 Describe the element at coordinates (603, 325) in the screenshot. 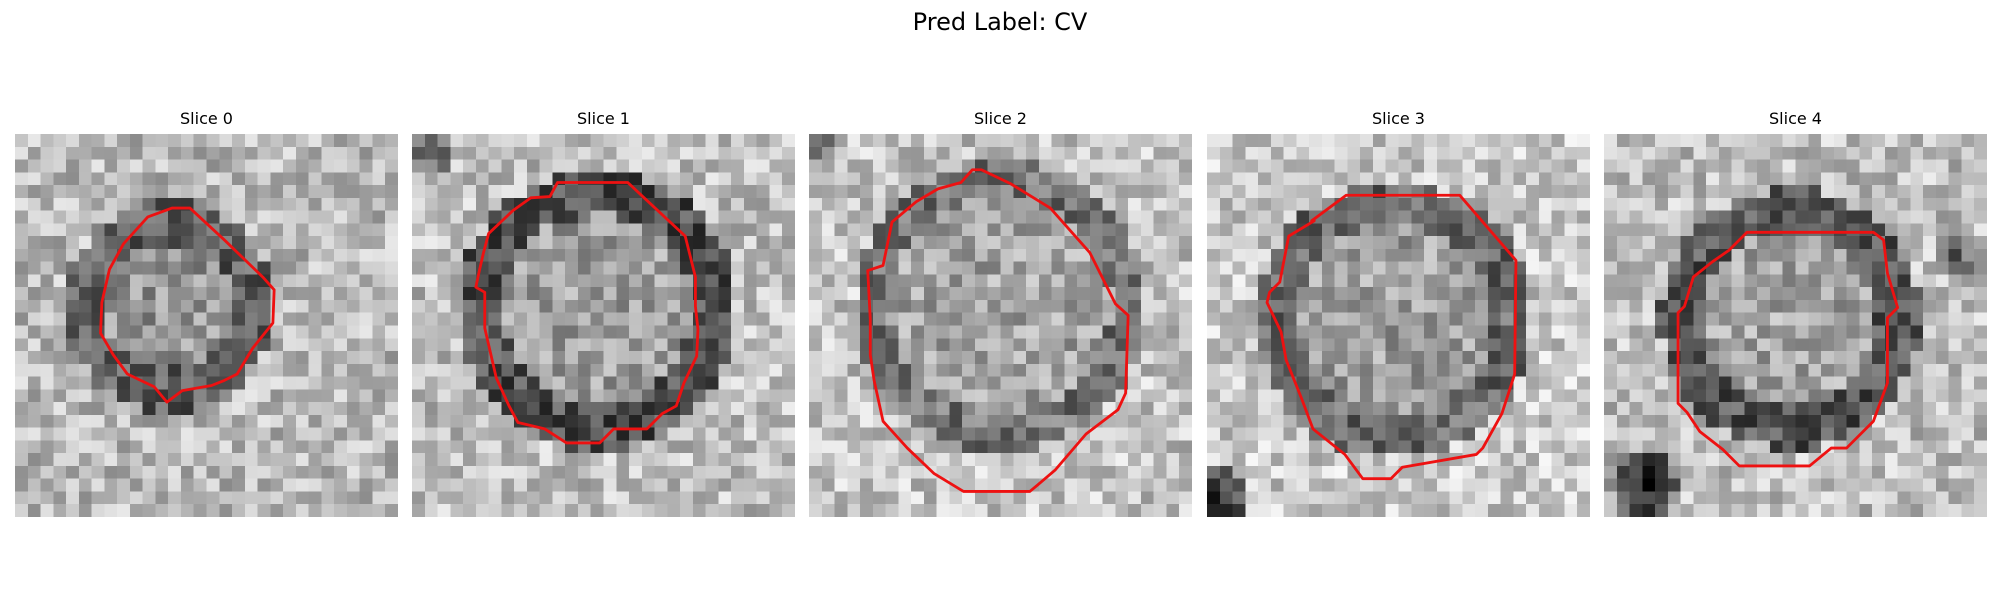

I see `slice-image-panel` at that location.